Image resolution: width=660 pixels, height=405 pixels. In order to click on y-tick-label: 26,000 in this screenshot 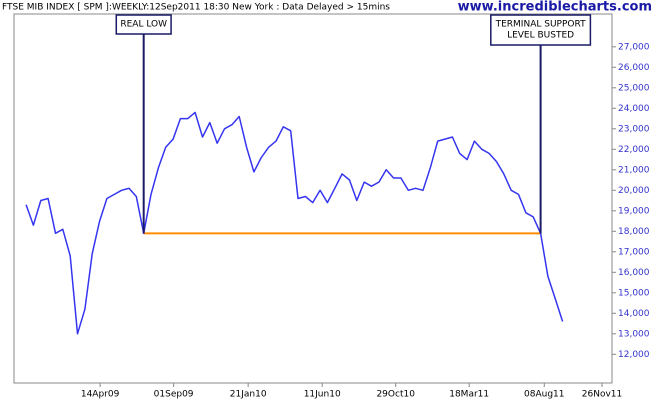, I will do `click(634, 68)`.